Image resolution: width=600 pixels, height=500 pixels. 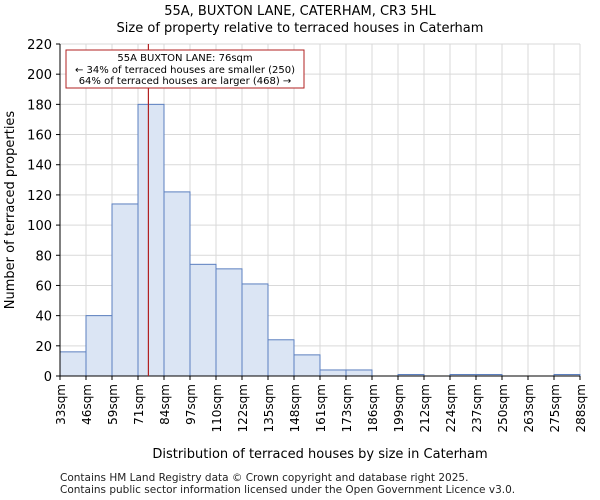 What do you see at coordinates (43, 286) in the screenshot?
I see `y-tick-label: 60` at bounding box center [43, 286].